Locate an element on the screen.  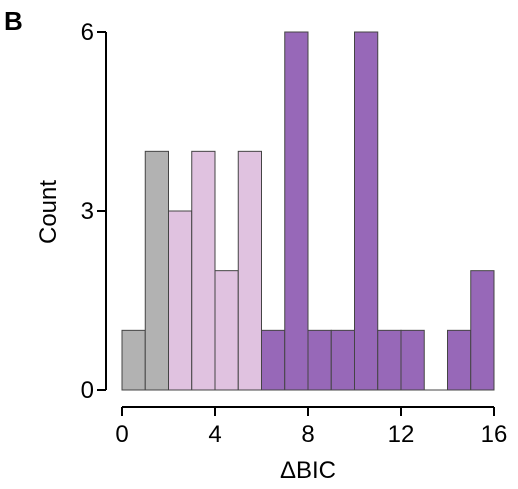
x-tick-label-8: 8 is located at coordinates (307, 434).